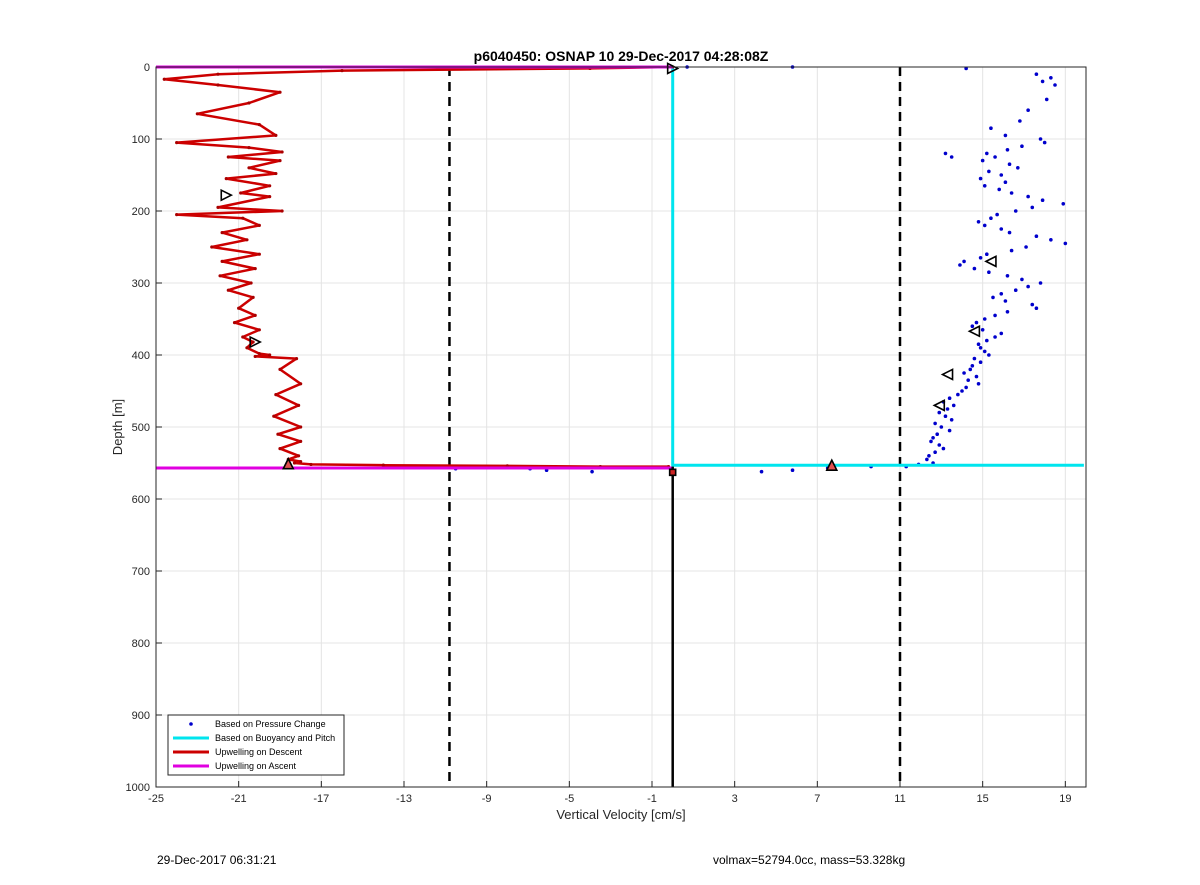 This screenshot has width=1200, height=885. I want to click on x-tick-label: -5, so click(569, 799).